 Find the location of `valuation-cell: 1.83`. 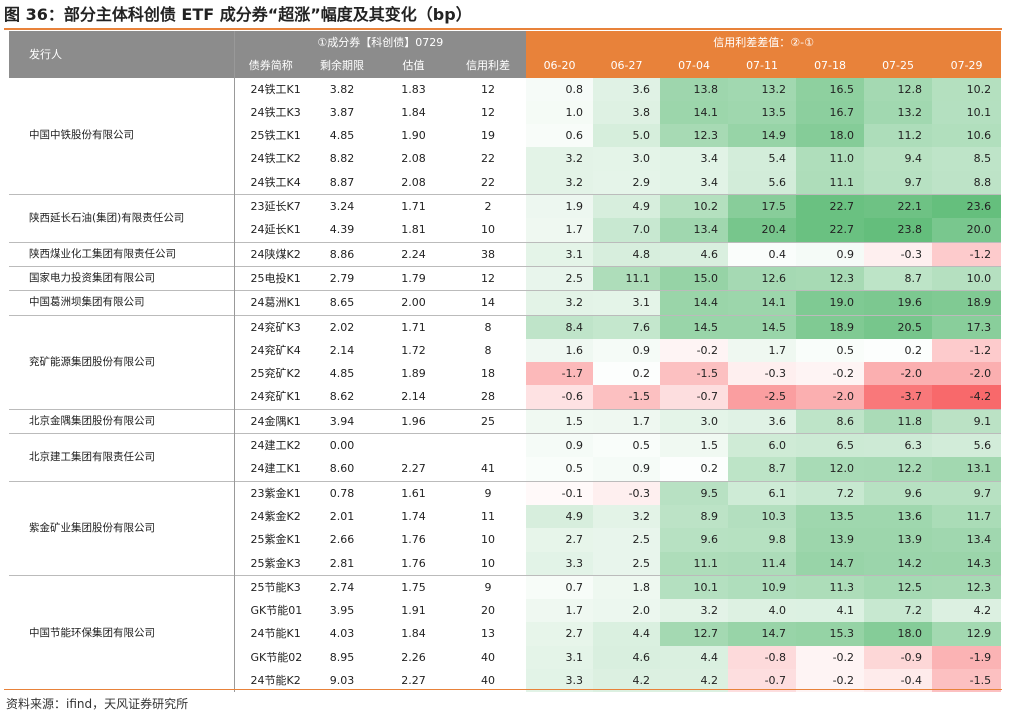

valuation-cell: 1.83 is located at coordinates (413, 89).